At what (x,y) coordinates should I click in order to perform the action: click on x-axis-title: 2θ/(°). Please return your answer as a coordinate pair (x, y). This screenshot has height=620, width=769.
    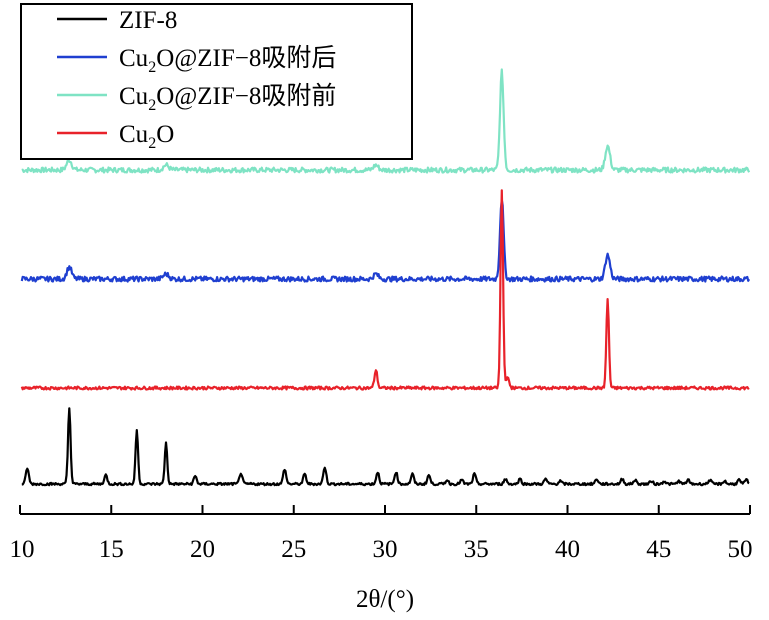
    Looking at the image, I should click on (385, 599).